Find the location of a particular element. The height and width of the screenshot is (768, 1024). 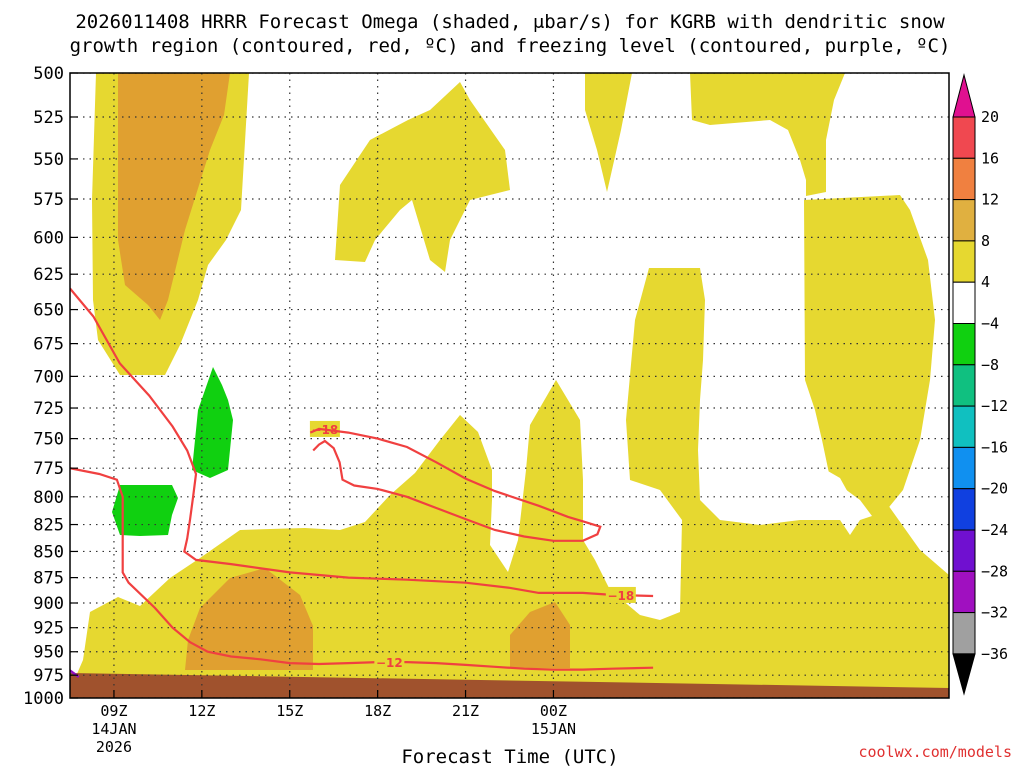

dgz-contour-label: −12 is located at coordinates (389, 663).